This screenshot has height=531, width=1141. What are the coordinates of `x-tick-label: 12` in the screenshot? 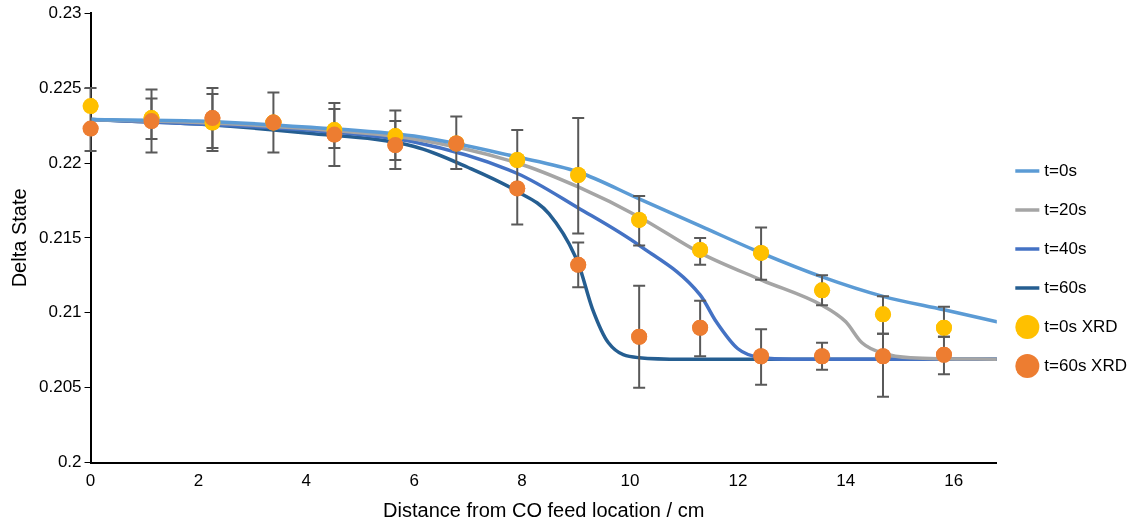 It's located at (738, 481).